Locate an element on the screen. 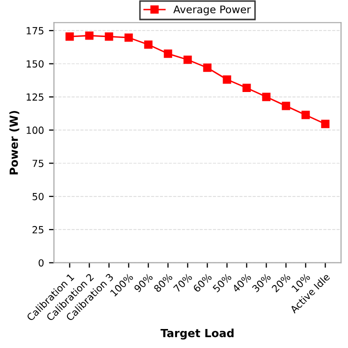 This screenshot has height=348, width=348. y-axis-title: Power (W) is located at coordinates (14, 142).